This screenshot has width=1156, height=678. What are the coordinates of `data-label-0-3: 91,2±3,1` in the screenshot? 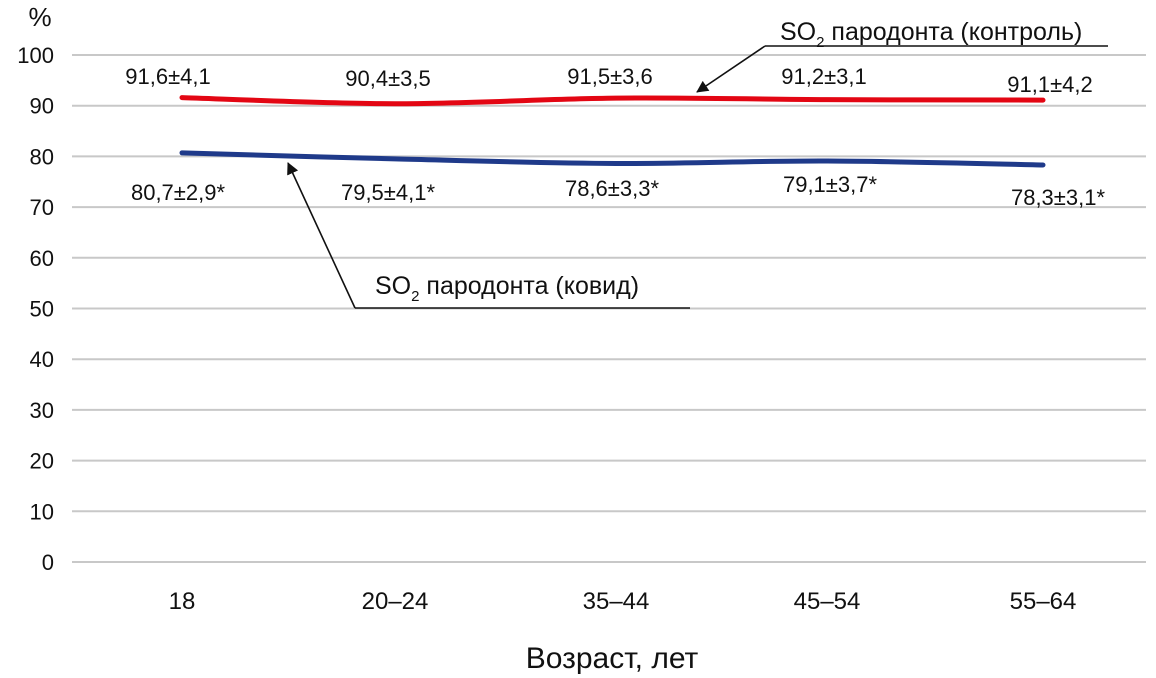 It's located at (823, 76).